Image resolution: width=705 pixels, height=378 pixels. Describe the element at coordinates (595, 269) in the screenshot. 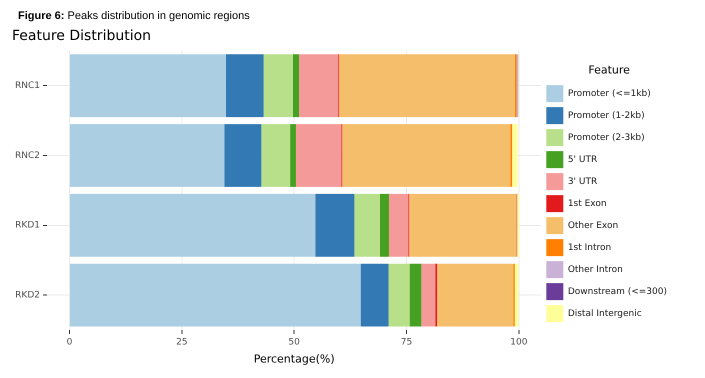

I see `legend-label: Other Intron` at that location.